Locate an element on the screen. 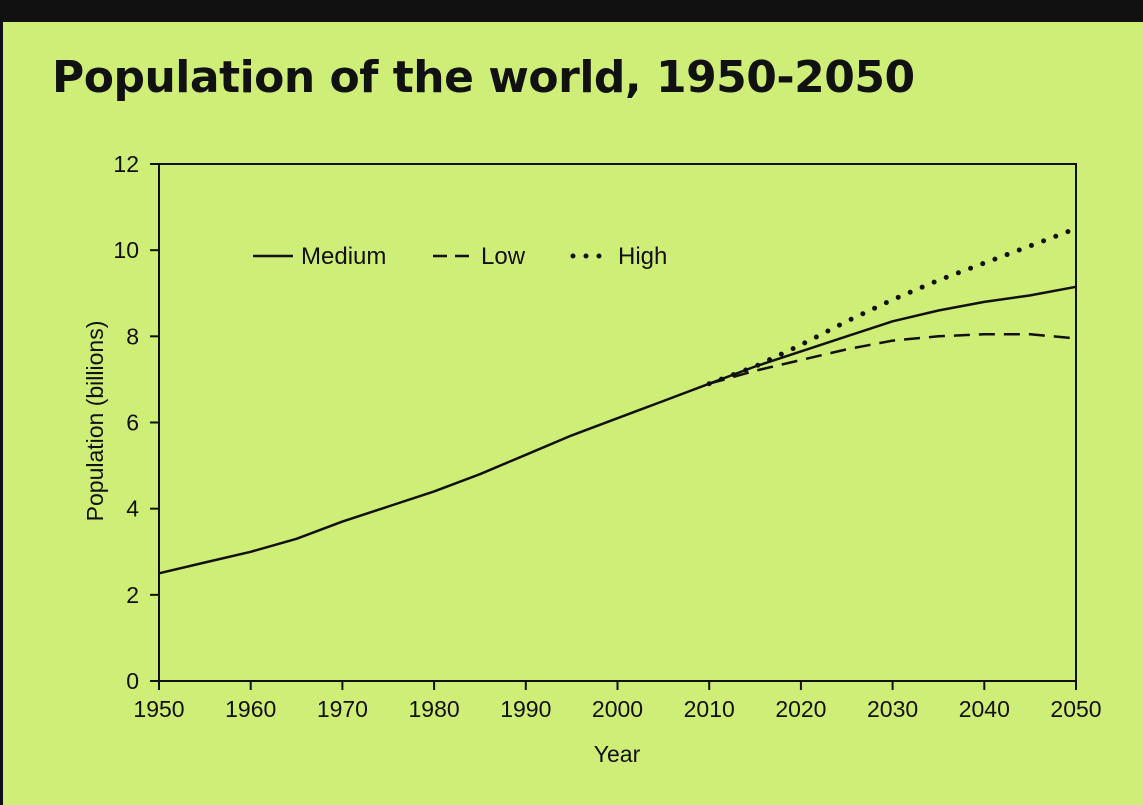 The height and width of the screenshot is (805, 1143). x-axis-label: Year is located at coordinates (617, 754).